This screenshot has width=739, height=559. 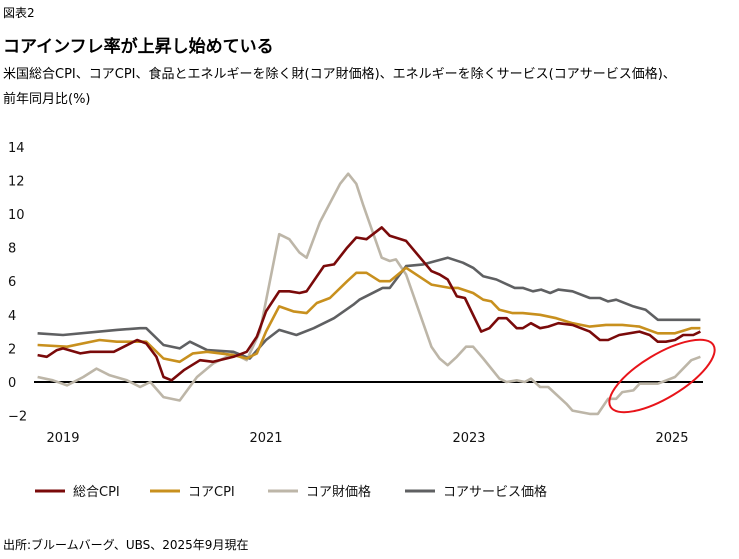 What do you see at coordinates (62, 438) in the screenshot?
I see `x-tick-label: 2019` at bounding box center [62, 438].